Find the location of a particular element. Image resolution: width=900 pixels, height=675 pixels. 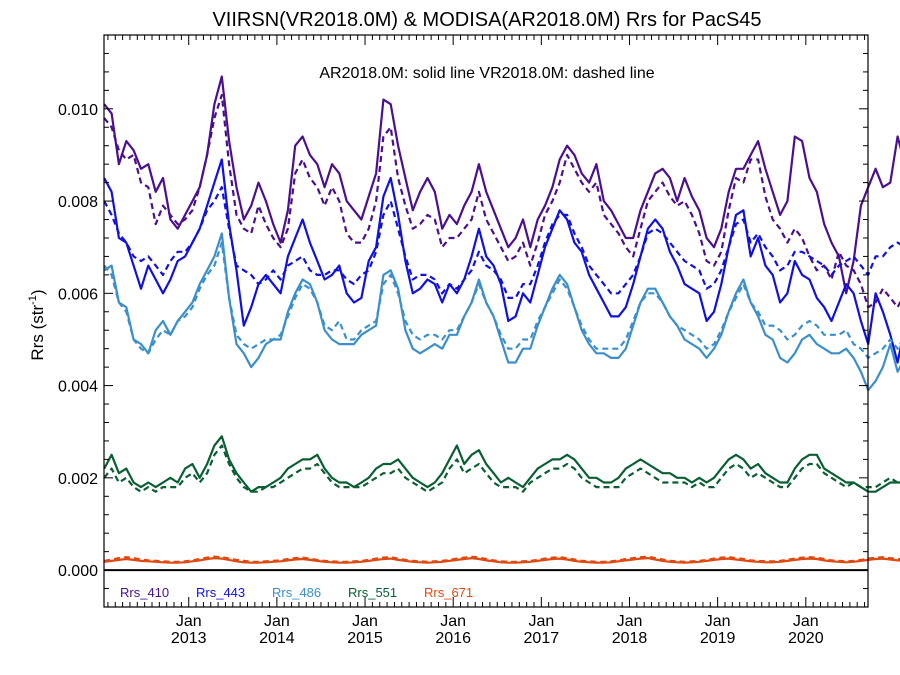

y-tick-label: 0.004 is located at coordinates (78, 387).